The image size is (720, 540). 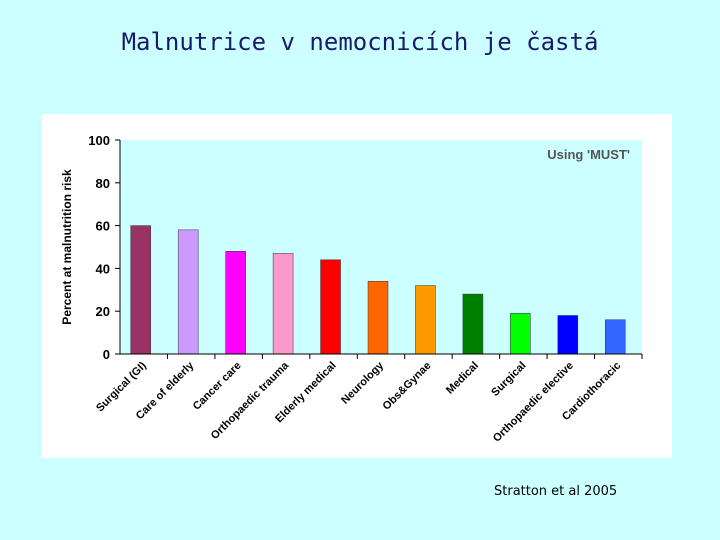 I want to click on x-tick-label: Medical, so click(x=462, y=378).